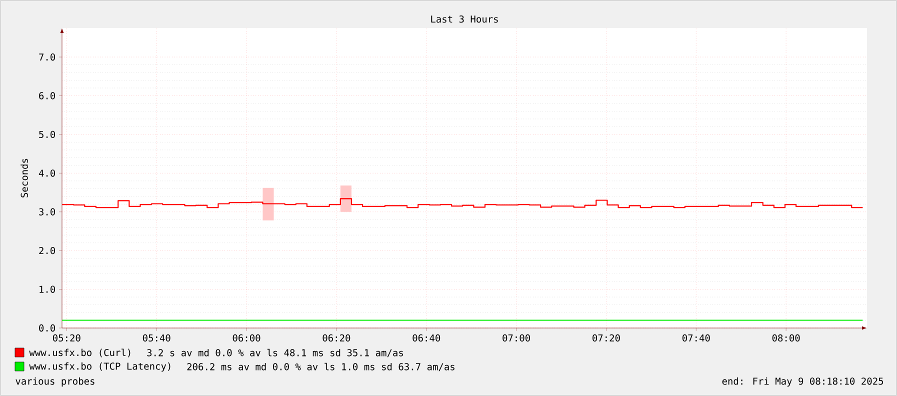  Describe the element at coordinates (47, 96) in the screenshot. I see `y-tick-label: 6.0` at that location.